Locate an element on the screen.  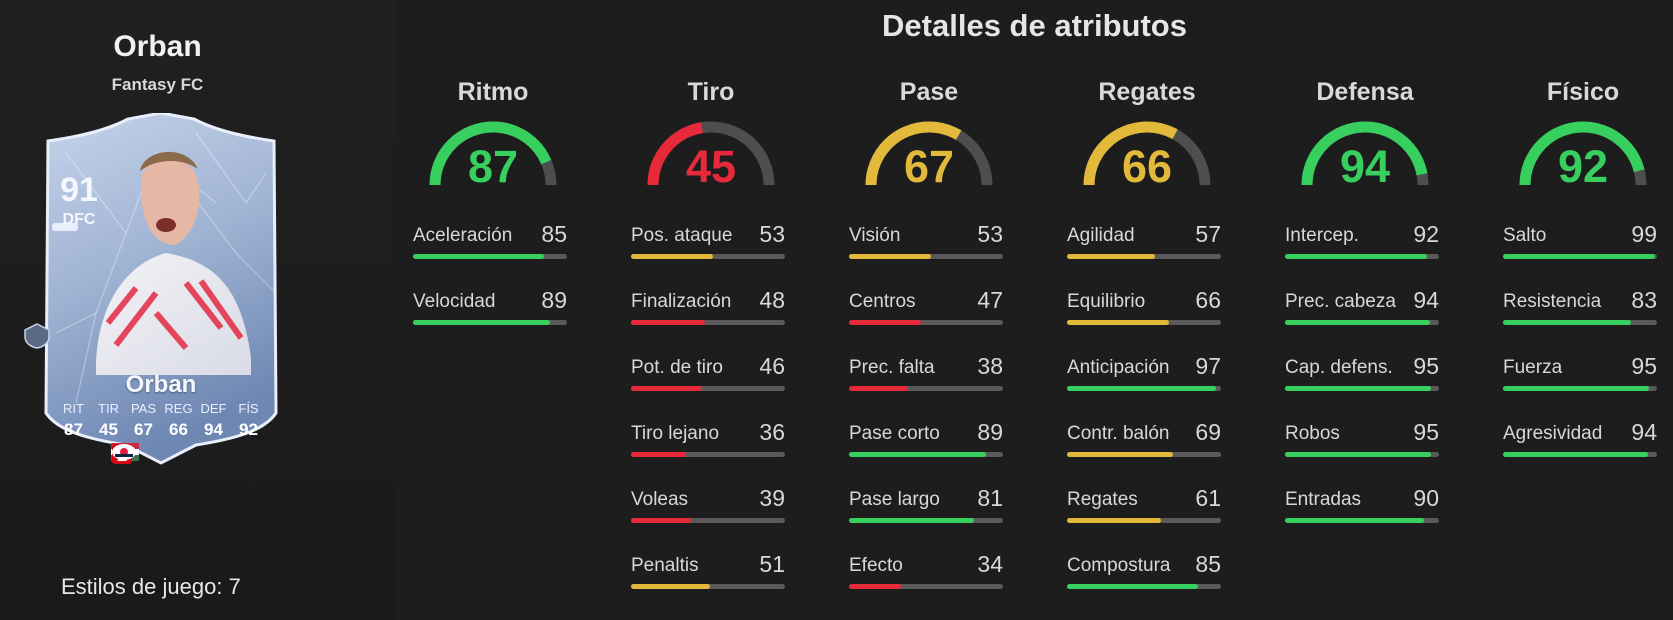
stat-label: Prec. falta is located at coordinates (892, 367).